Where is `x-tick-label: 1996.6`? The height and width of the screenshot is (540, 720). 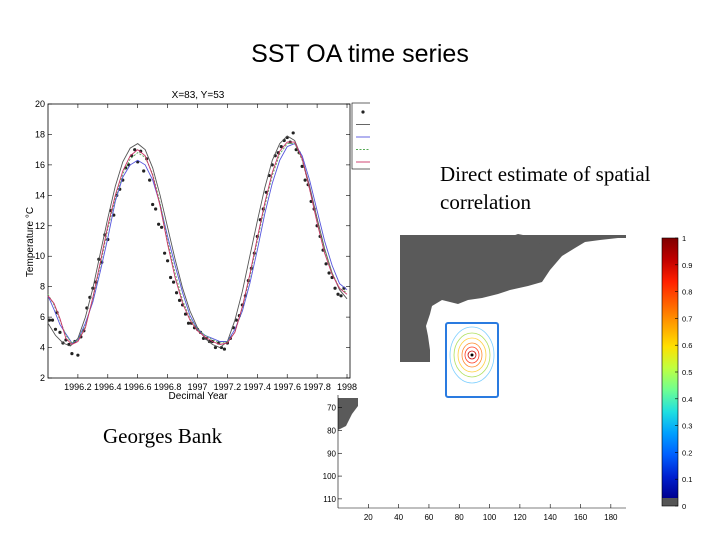
x-tick-label: 1996.6 is located at coordinates (138, 387).